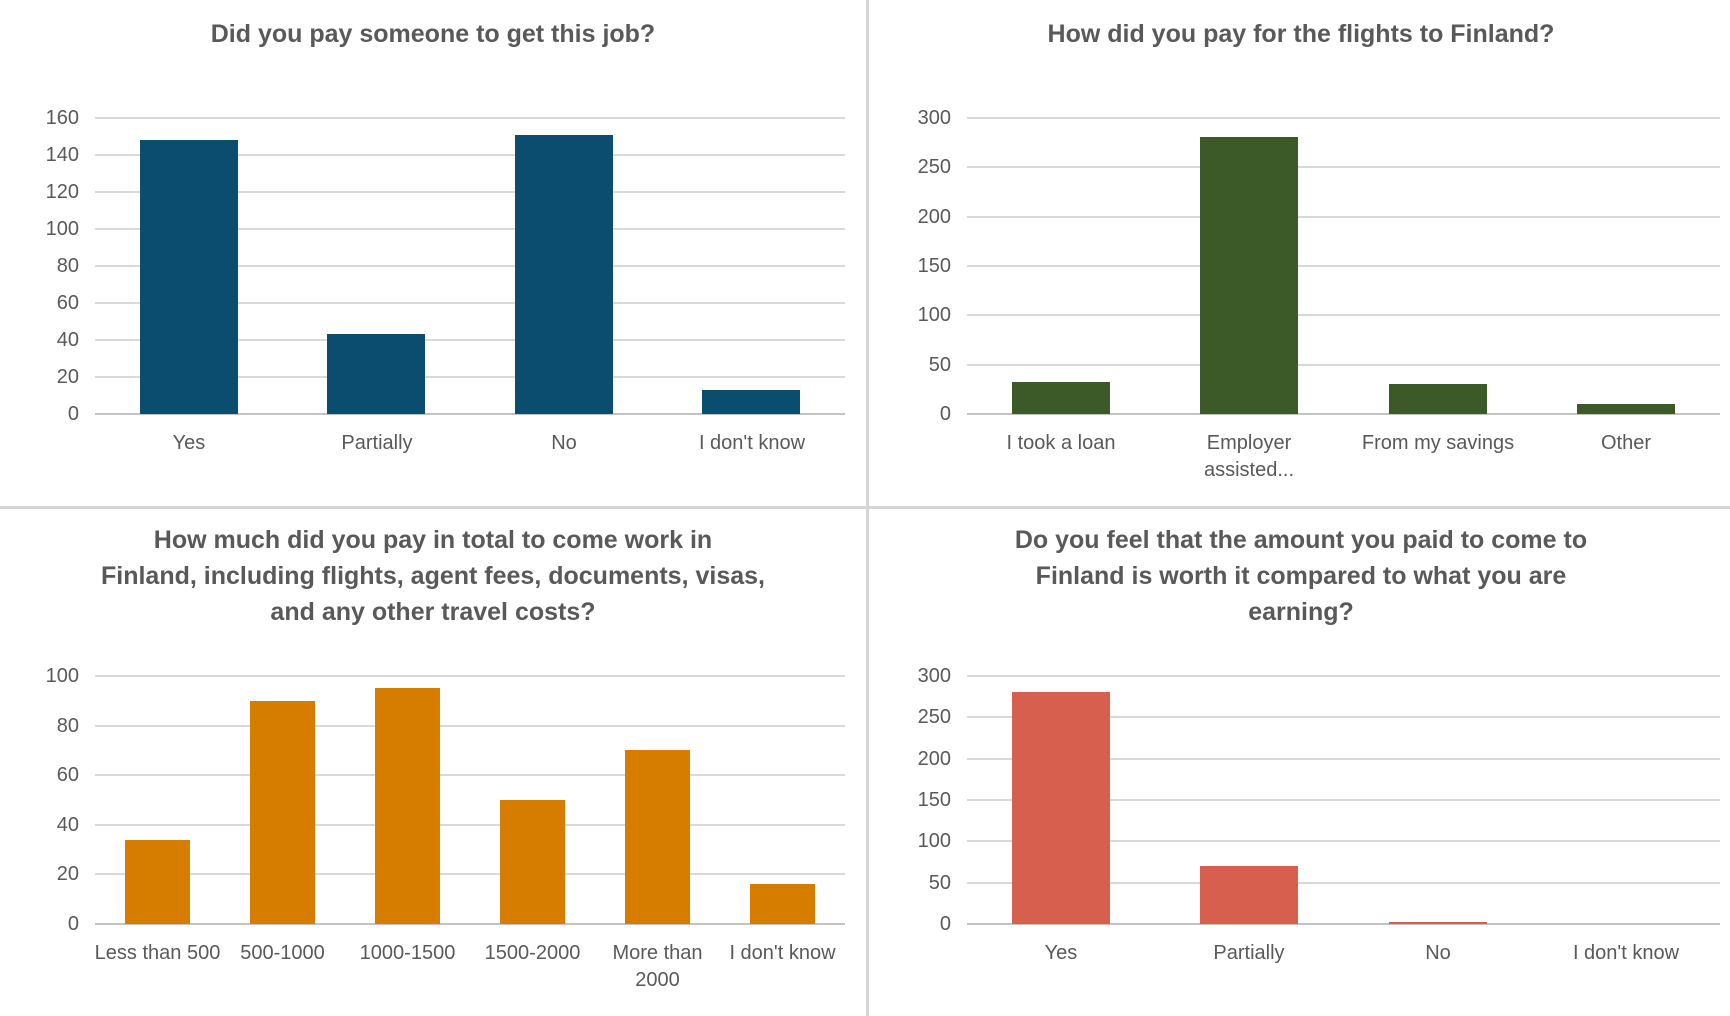 The height and width of the screenshot is (1016, 1730). What do you see at coordinates (407, 953) in the screenshot?
I see `x-category-label: 1000-1500` at bounding box center [407, 953].